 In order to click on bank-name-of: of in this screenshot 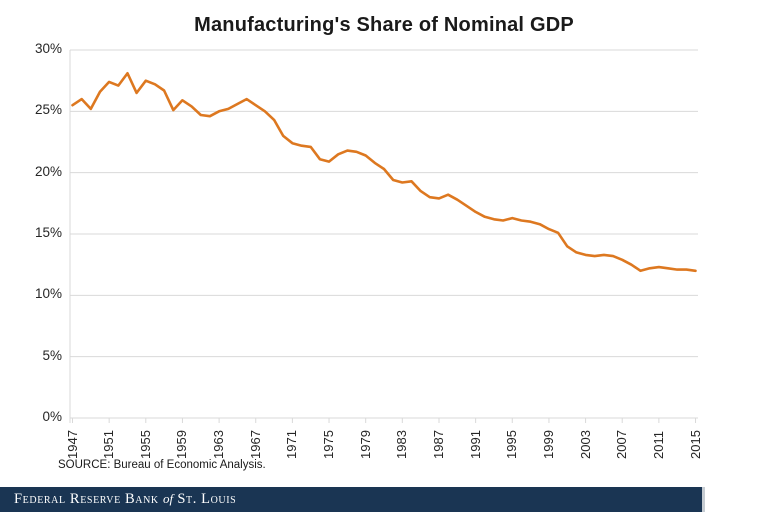, I will do `click(168, 498)`.